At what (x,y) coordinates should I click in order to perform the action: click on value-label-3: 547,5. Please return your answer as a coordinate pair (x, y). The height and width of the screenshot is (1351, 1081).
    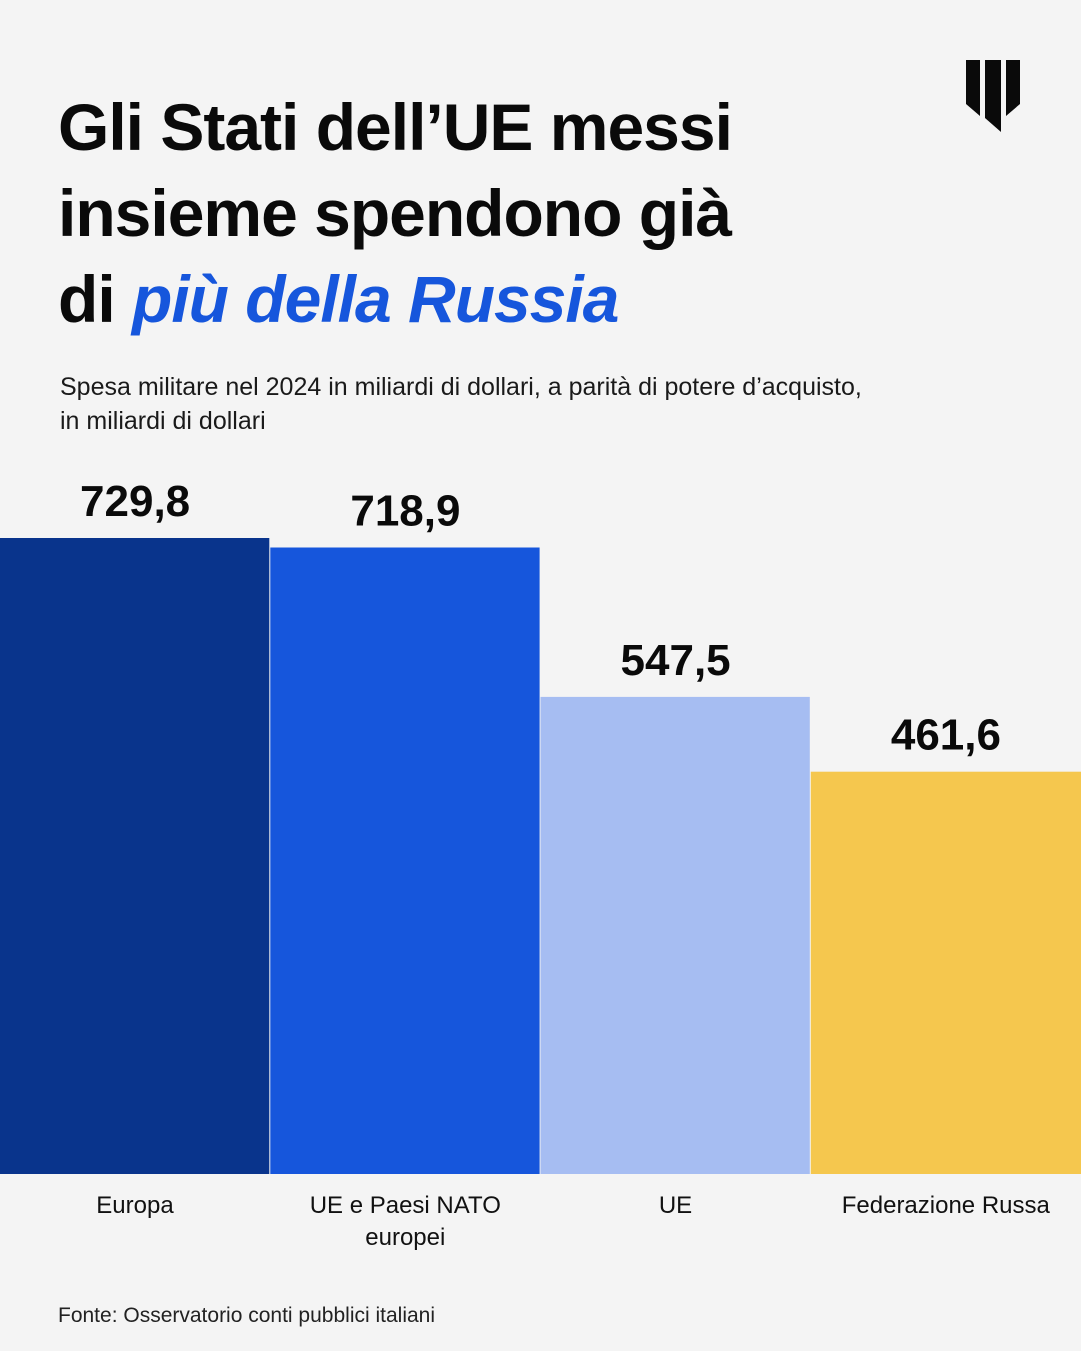
    Looking at the image, I should click on (676, 660).